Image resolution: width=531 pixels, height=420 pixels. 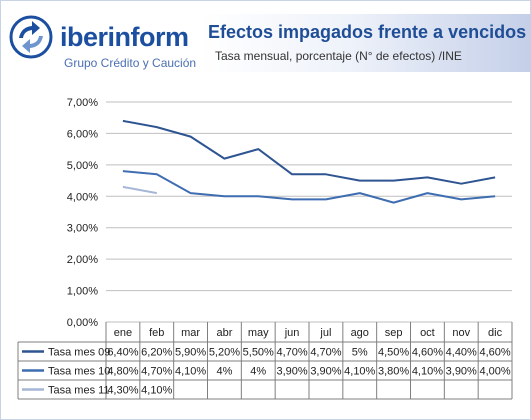 What do you see at coordinates (325, 333) in the screenshot?
I see `x-category-label: jul` at bounding box center [325, 333].